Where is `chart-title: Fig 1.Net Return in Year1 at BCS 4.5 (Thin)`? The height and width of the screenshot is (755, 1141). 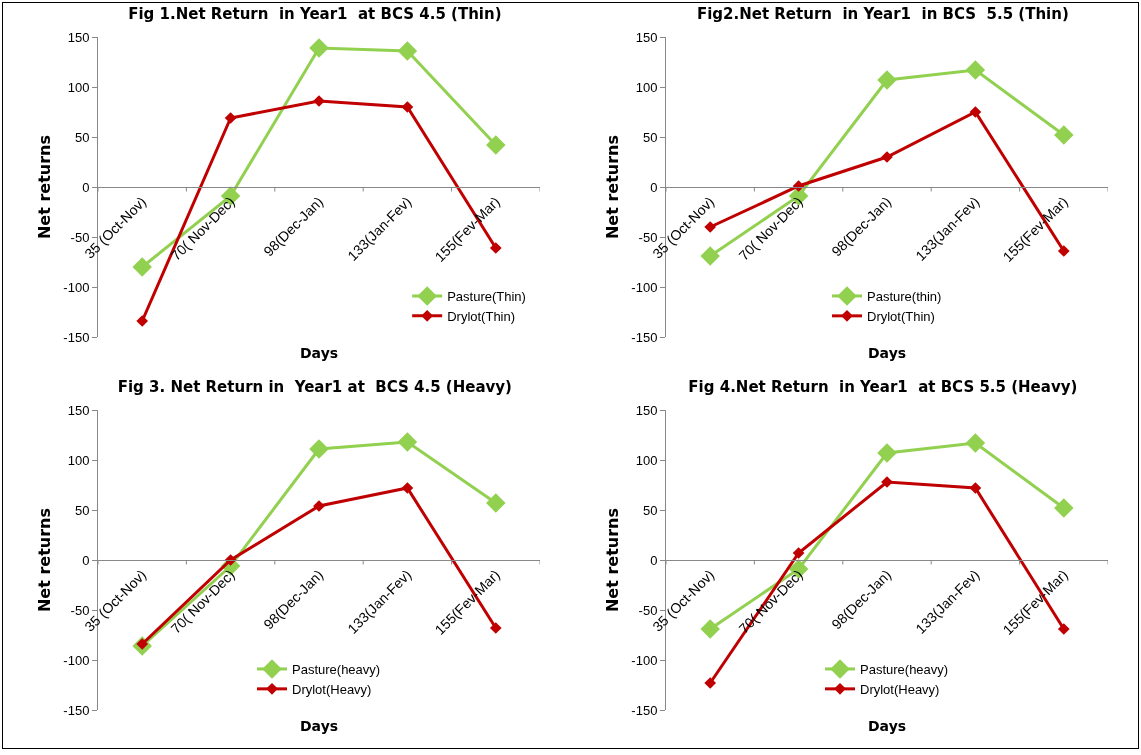 chart-title: Fig 1.Net Return in Year1 at BCS 4.5 (Thin) is located at coordinates (315, 14).